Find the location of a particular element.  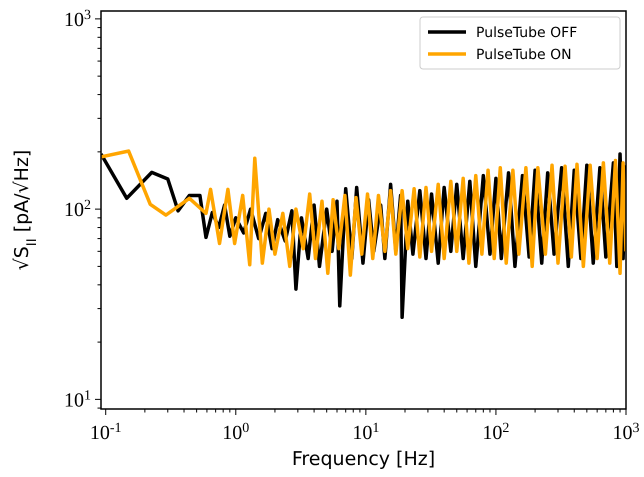

y-tick-label: 10$^{1}$ is located at coordinates (77, 400).